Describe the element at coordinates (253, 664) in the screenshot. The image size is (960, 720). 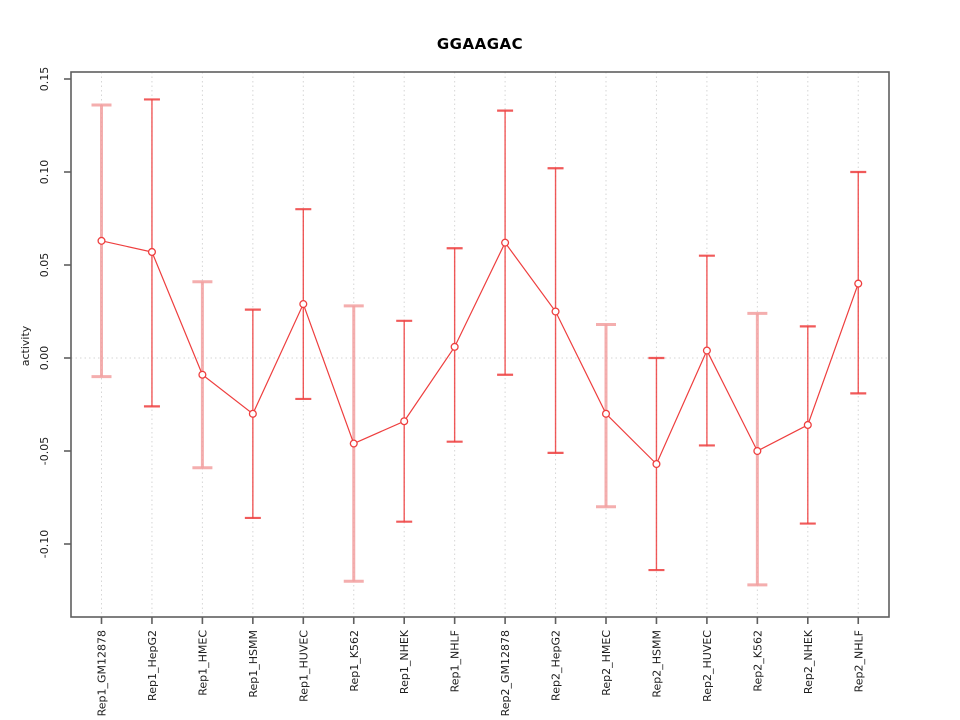
I see `x-tick-label: Rep1_HSMM` at that location.